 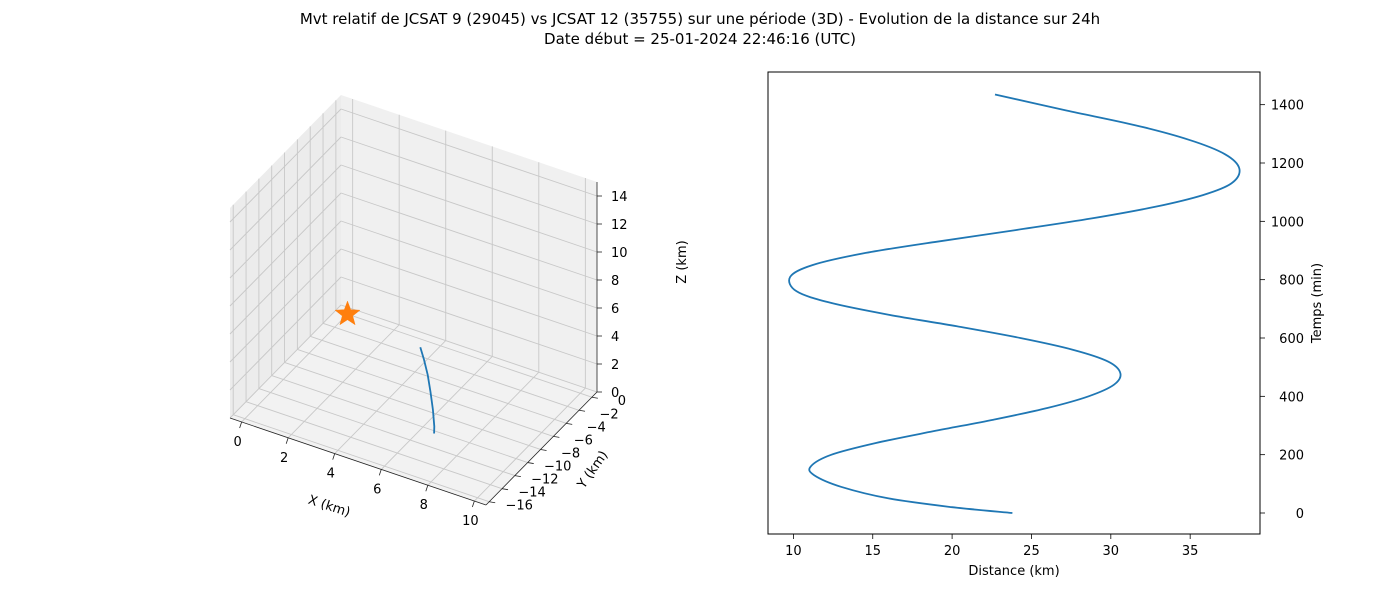 What do you see at coordinates (544, 480) in the screenshot?
I see `y-tick-label: −12` at bounding box center [544, 480].